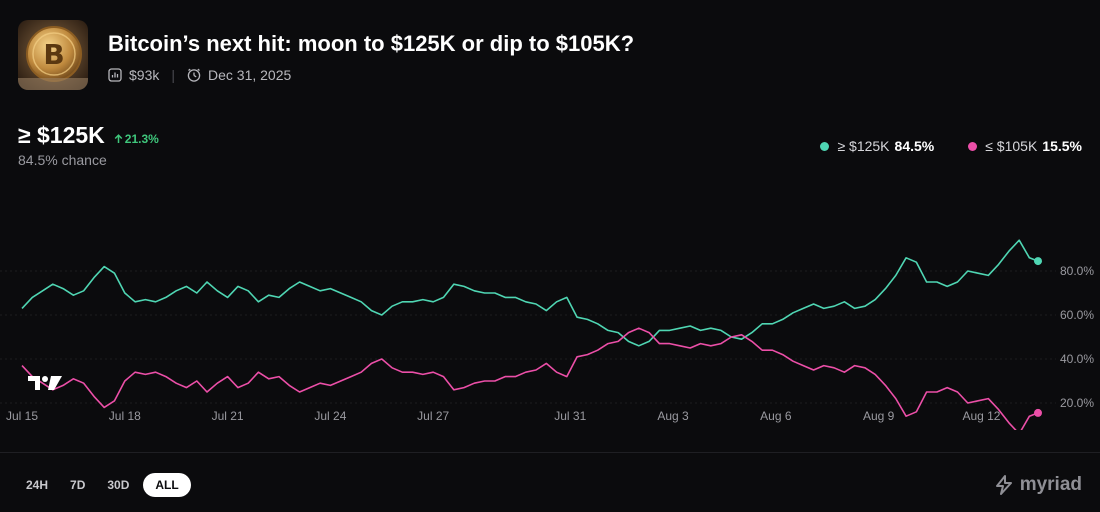  Describe the element at coordinates (118, 485) in the screenshot. I see `range-30d: 30D` at that location.